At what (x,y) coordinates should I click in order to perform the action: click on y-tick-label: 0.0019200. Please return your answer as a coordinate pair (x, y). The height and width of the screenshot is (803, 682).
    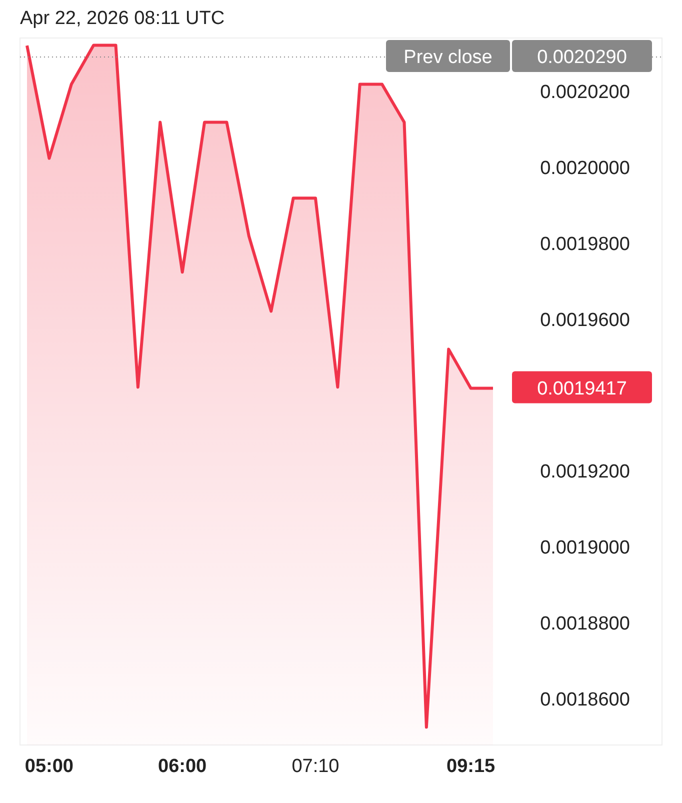
    Looking at the image, I should click on (585, 472).